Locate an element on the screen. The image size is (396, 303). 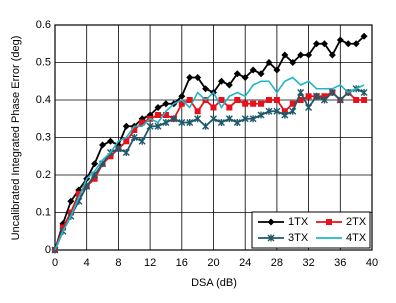
y-tick-label: 0.4 is located at coordinates (43, 100).